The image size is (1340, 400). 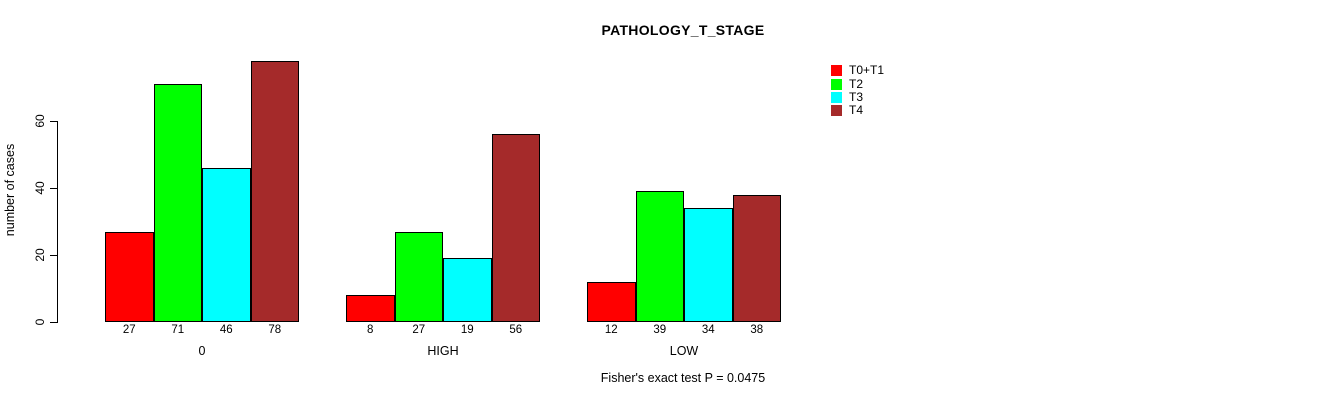 I want to click on bar-value-label: 8, so click(x=370, y=330).